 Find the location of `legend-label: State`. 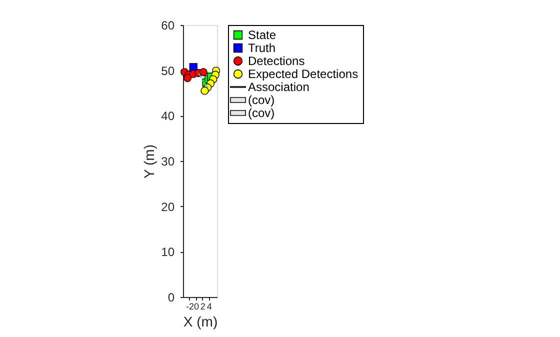

legend-label: State is located at coordinates (262, 35).